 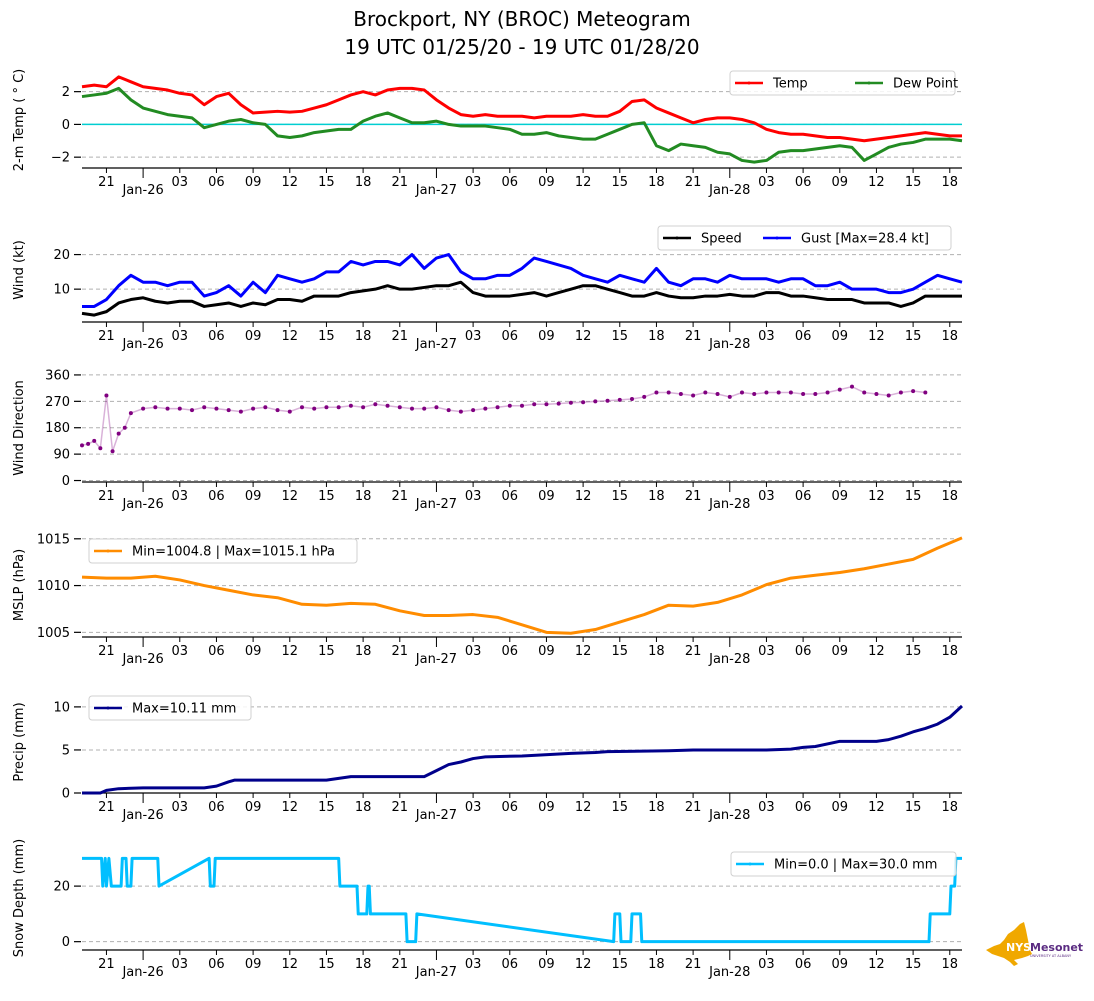 What do you see at coordinates (19, 741) in the screenshot?
I see `precip-ylabel: Precip (mm)` at bounding box center [19, 741].